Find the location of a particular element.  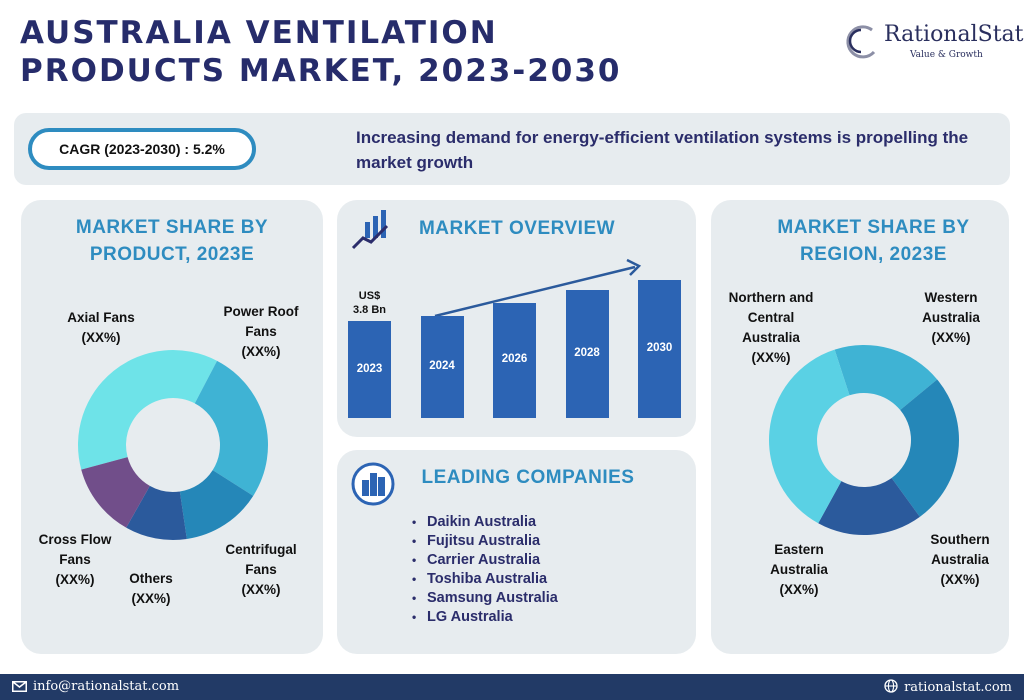

trend-arrow is located at coordinates (538, 288).